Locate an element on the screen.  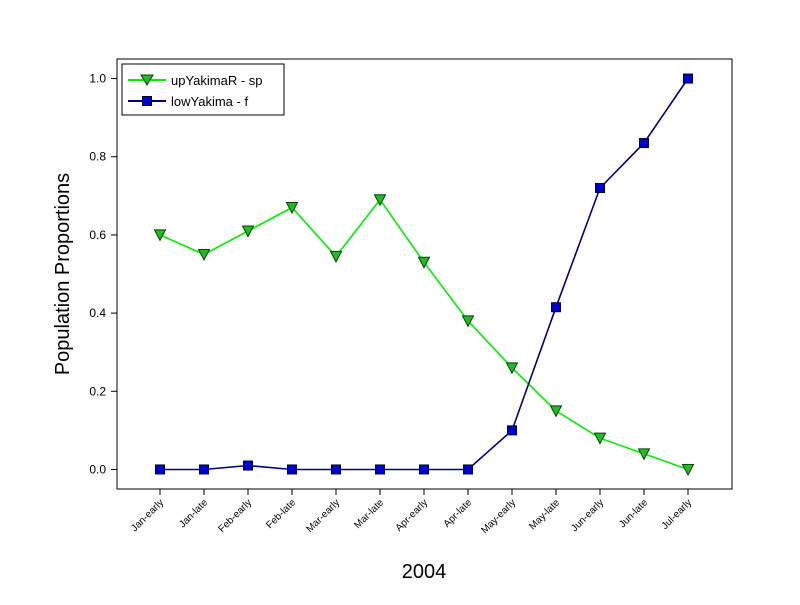
legend-label-upyakimar-sp: upYakimaR - sp is located at coordinates (217, 80).